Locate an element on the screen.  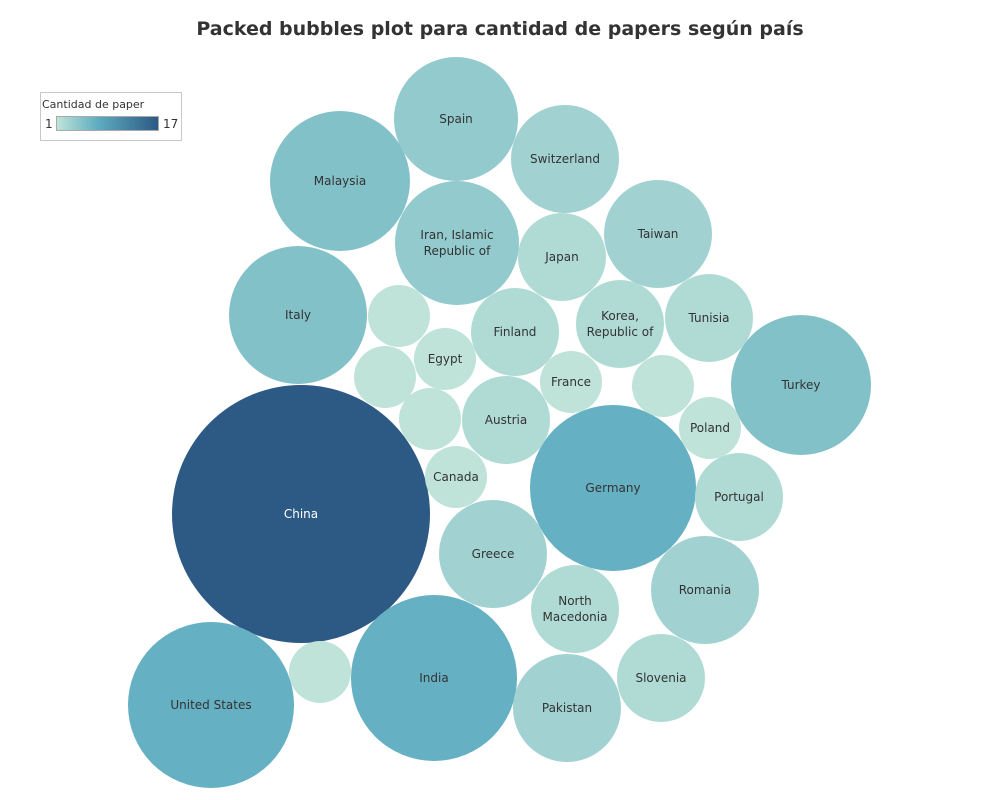
bubble-finland: Finland is located at coordinates (515, 332).